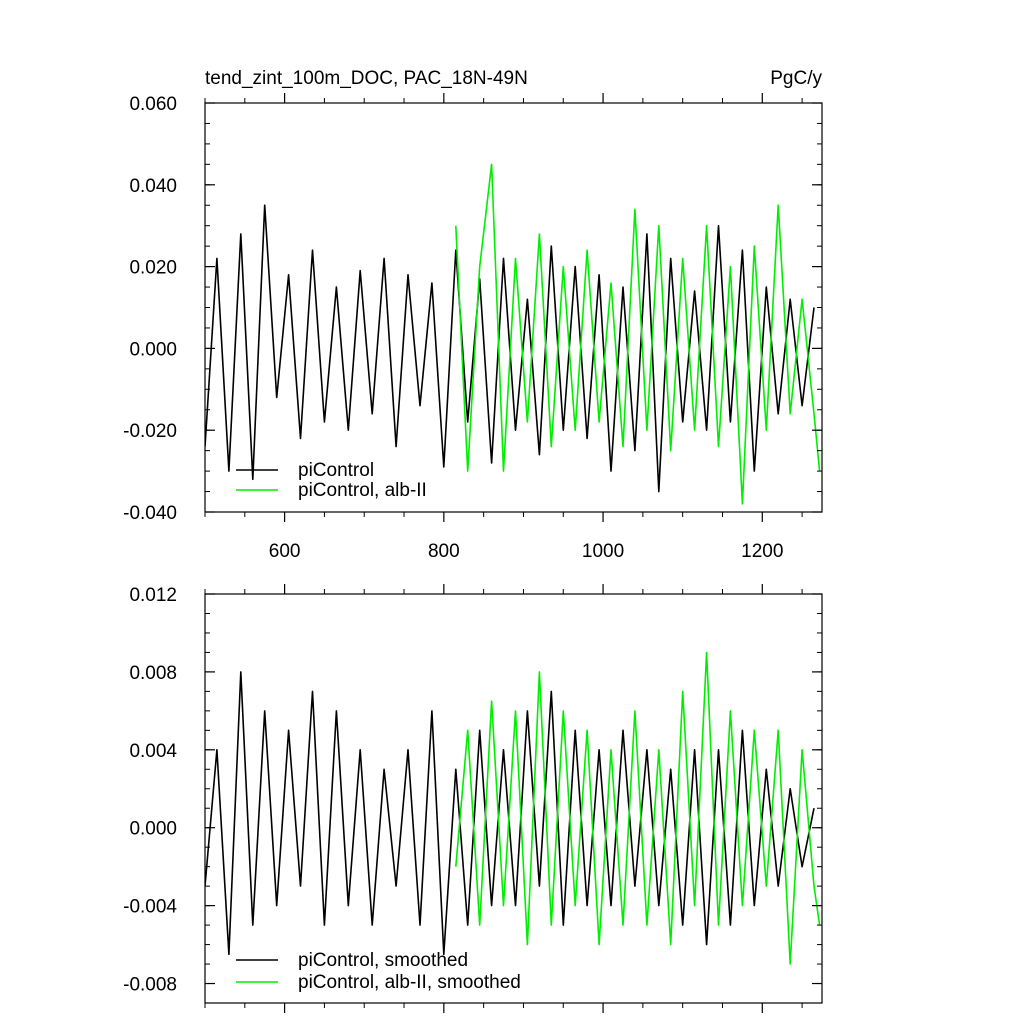 The height and width of the screenshot is (1029, 1024). What do you see at coordinates (762, 551) in the screenshot?
I see `x-tick-label: 1200` at bounding box center [762, 551].